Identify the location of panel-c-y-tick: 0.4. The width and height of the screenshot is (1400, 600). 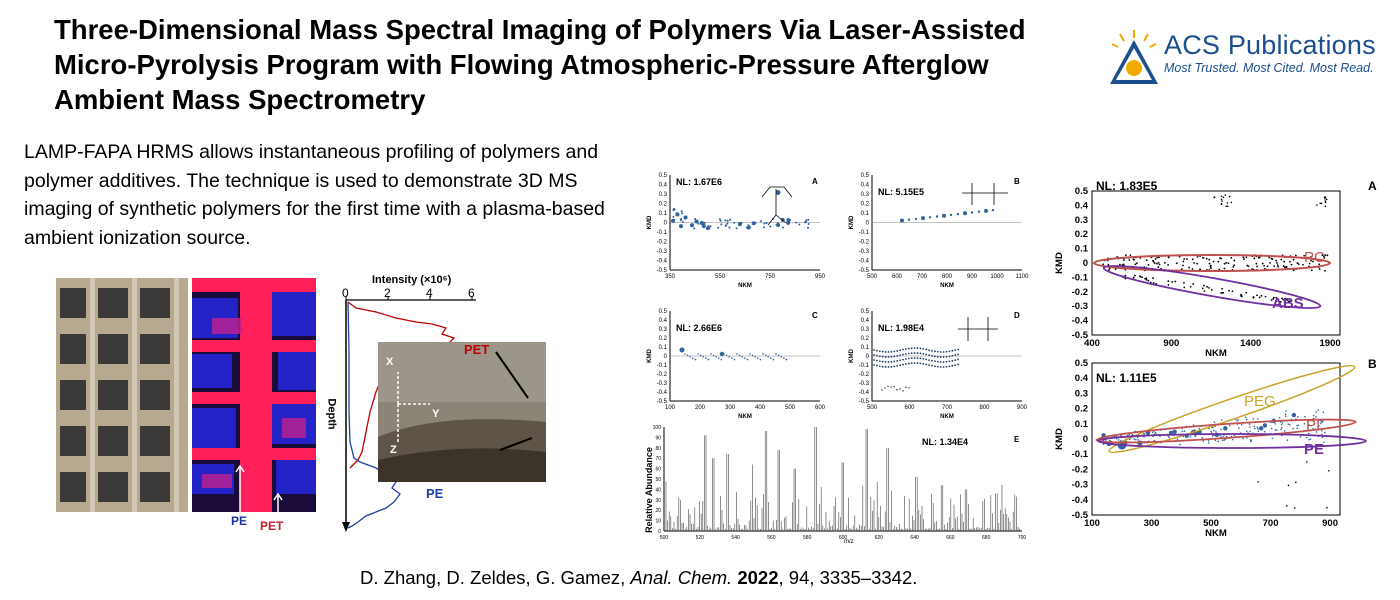
(663, 321).